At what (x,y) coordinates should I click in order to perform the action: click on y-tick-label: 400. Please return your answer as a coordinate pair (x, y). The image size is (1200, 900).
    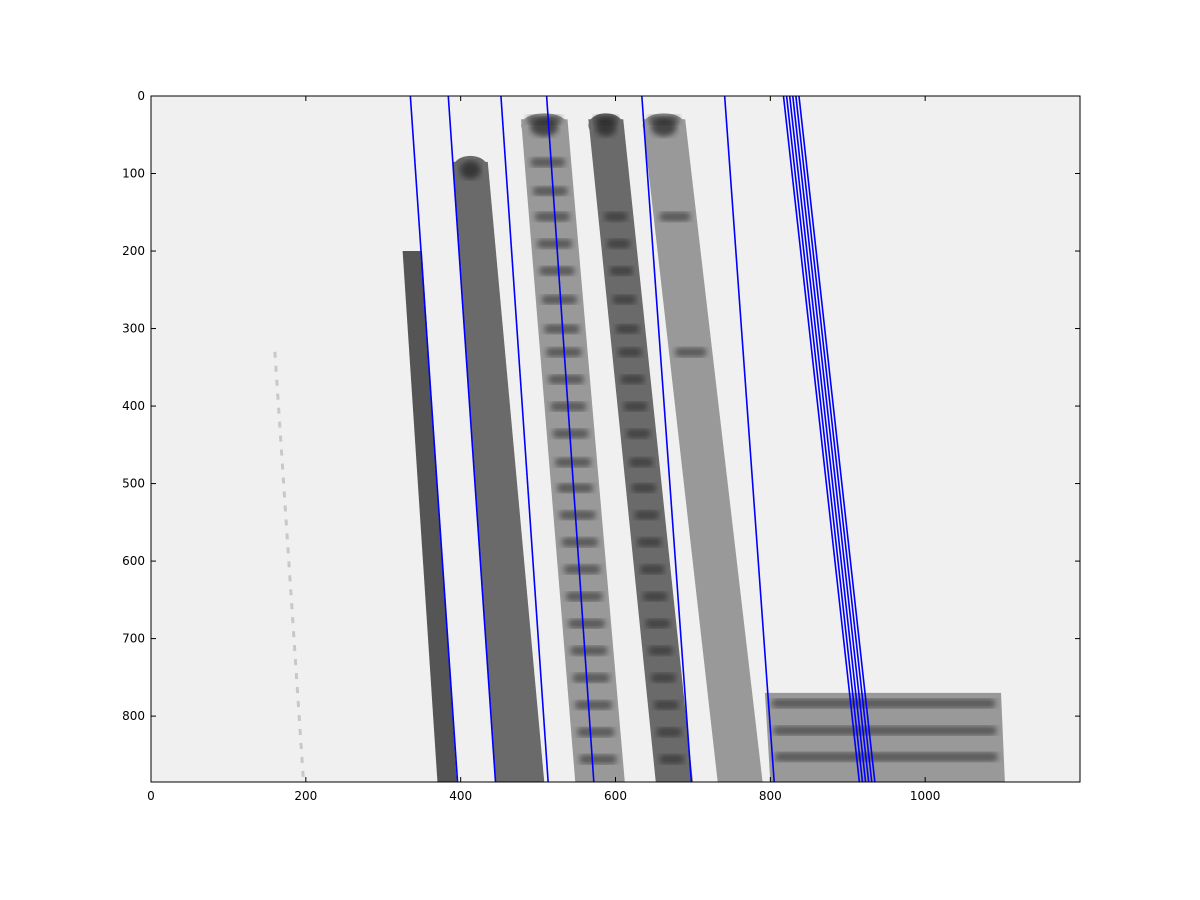
    Looking at the image, I should click on (133, 406).